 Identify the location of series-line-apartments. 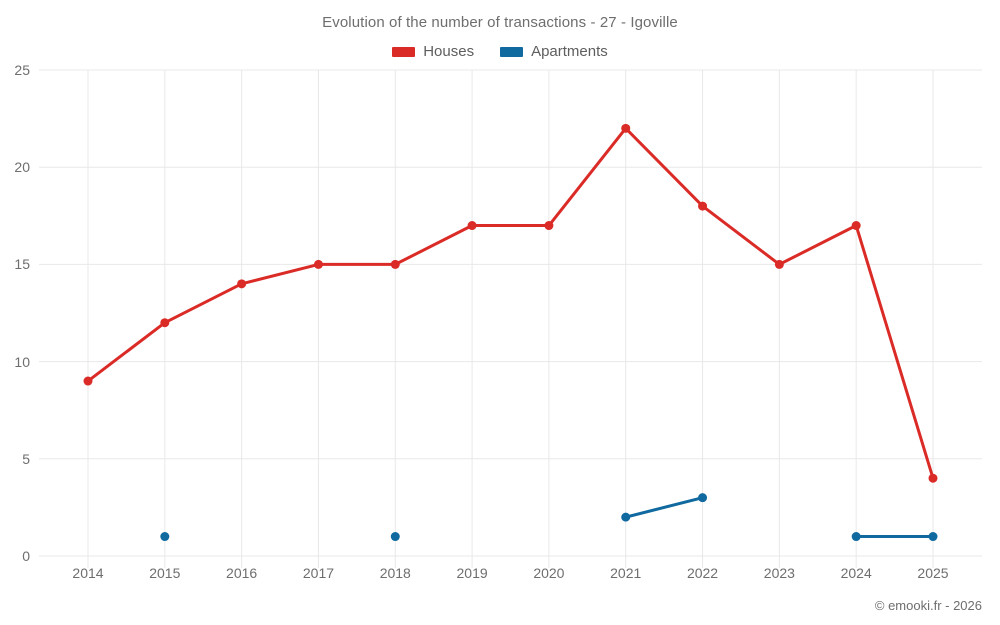
(664, 507).